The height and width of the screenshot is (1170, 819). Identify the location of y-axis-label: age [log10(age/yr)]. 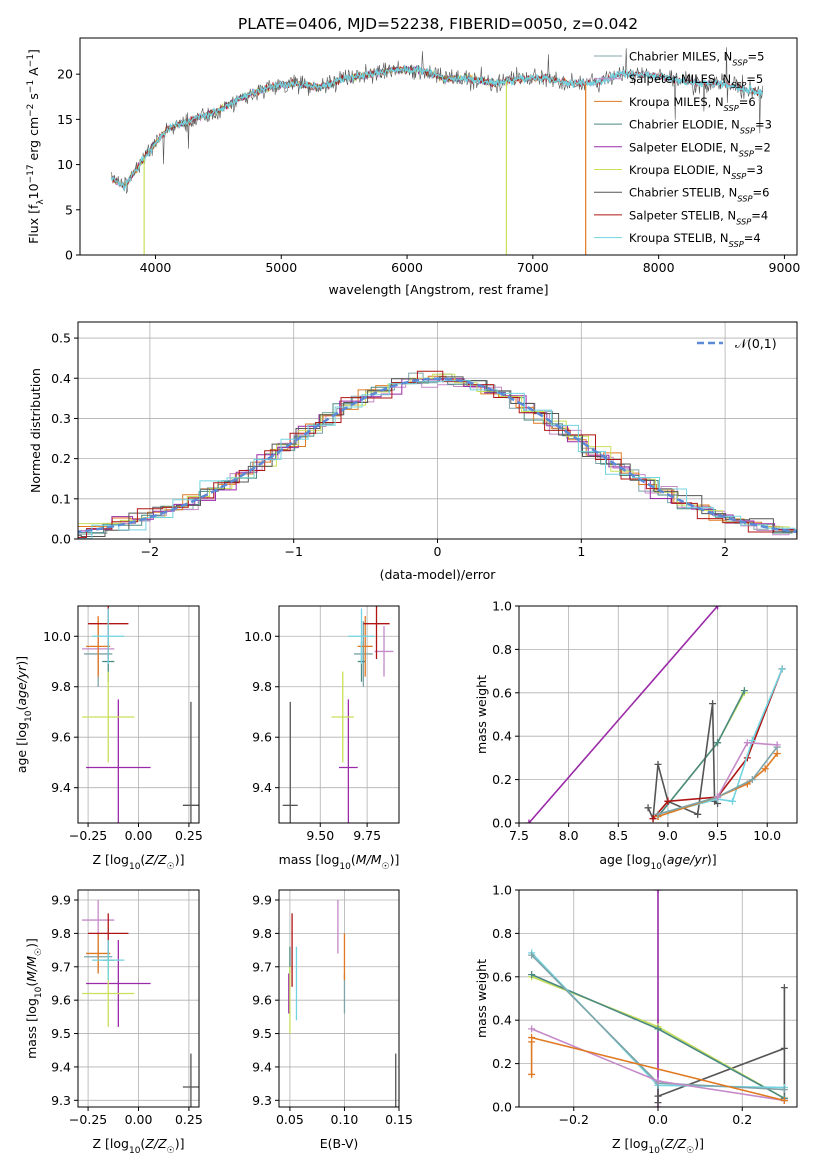
(24, 714).